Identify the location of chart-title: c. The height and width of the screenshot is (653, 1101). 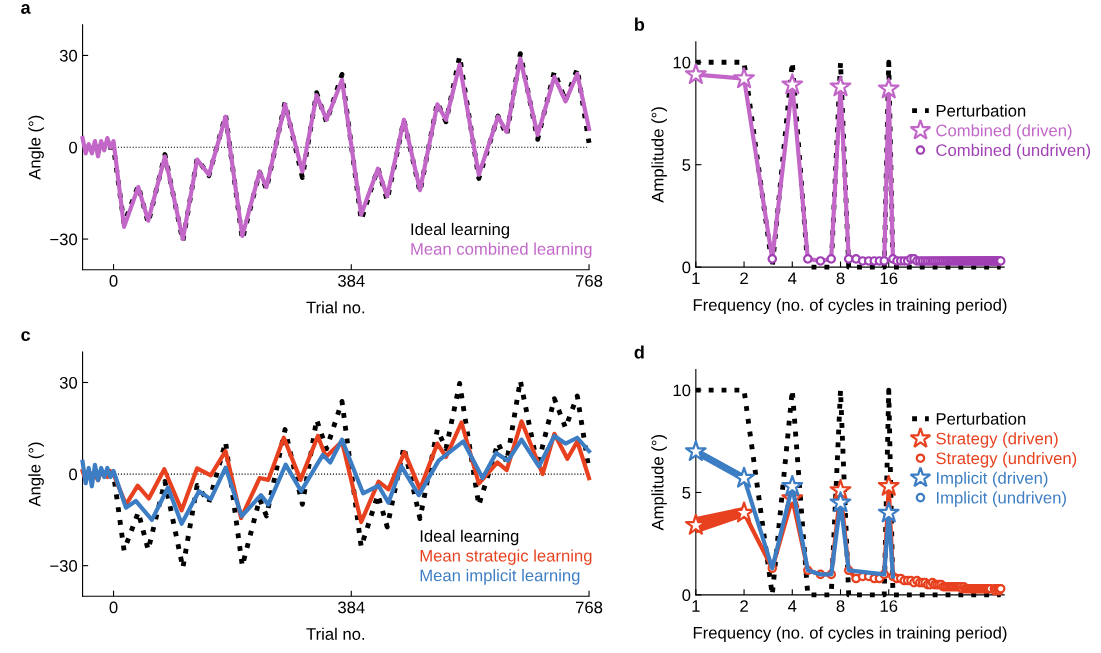
(26, 336).